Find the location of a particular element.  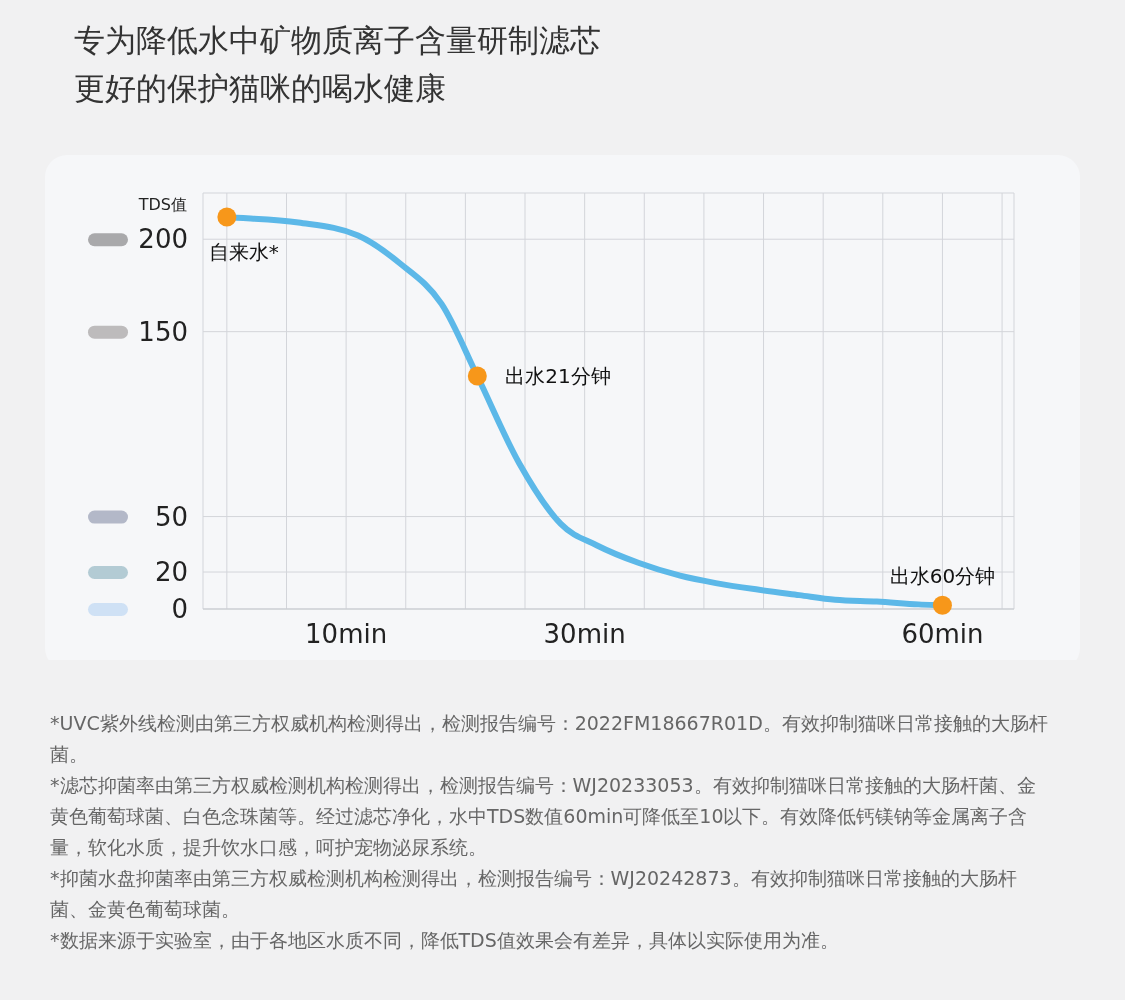

x-tick-label: 30min is located at coordinates (584, 634).